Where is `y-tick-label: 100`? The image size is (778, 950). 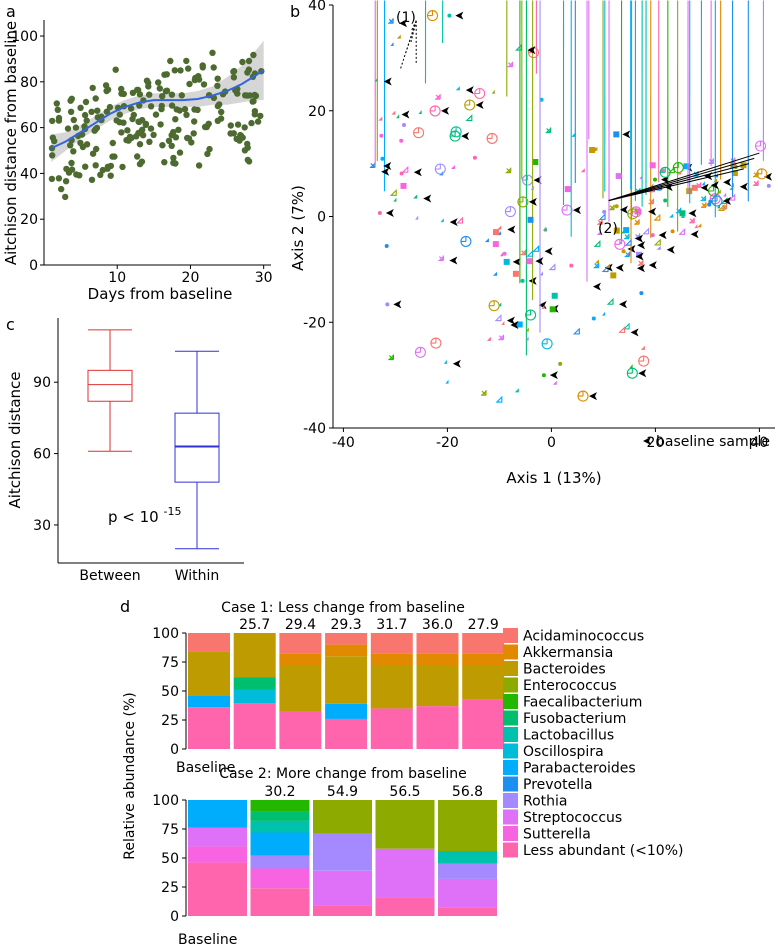 y-tick-label: 100 is located at coordinates (24, 37).